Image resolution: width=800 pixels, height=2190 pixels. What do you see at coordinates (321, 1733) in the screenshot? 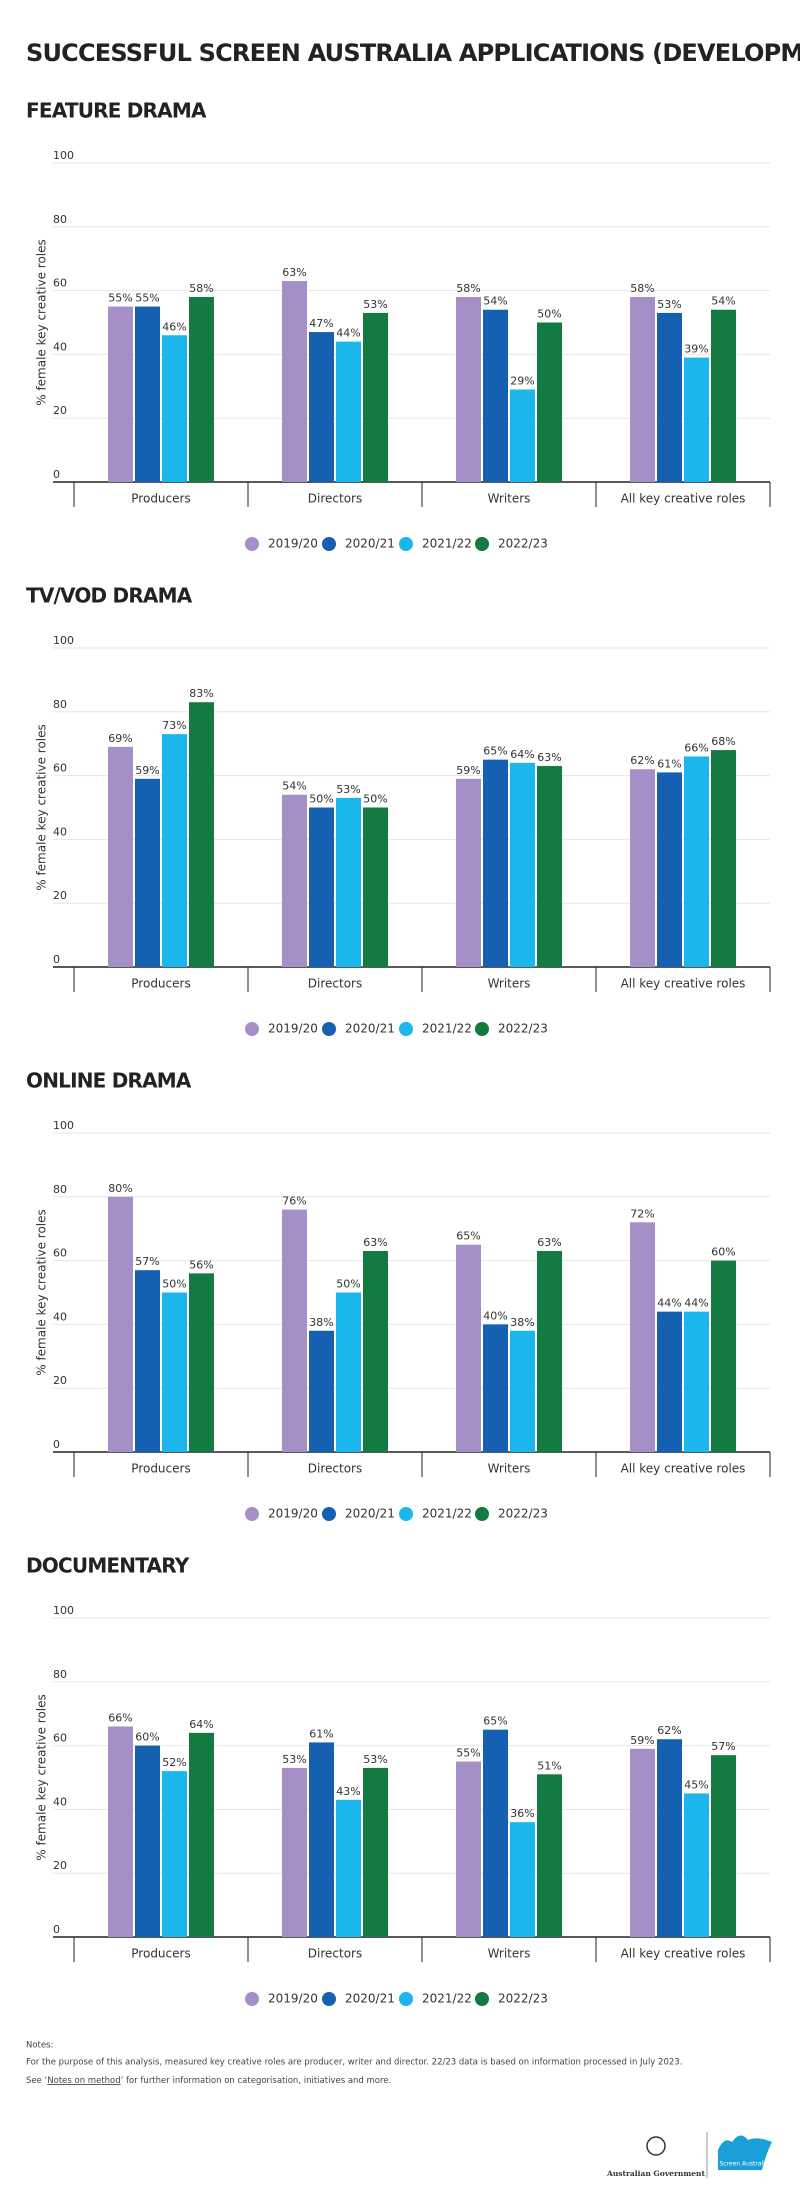
I see `value-label: 61%` at bounding box center [321, 1733].